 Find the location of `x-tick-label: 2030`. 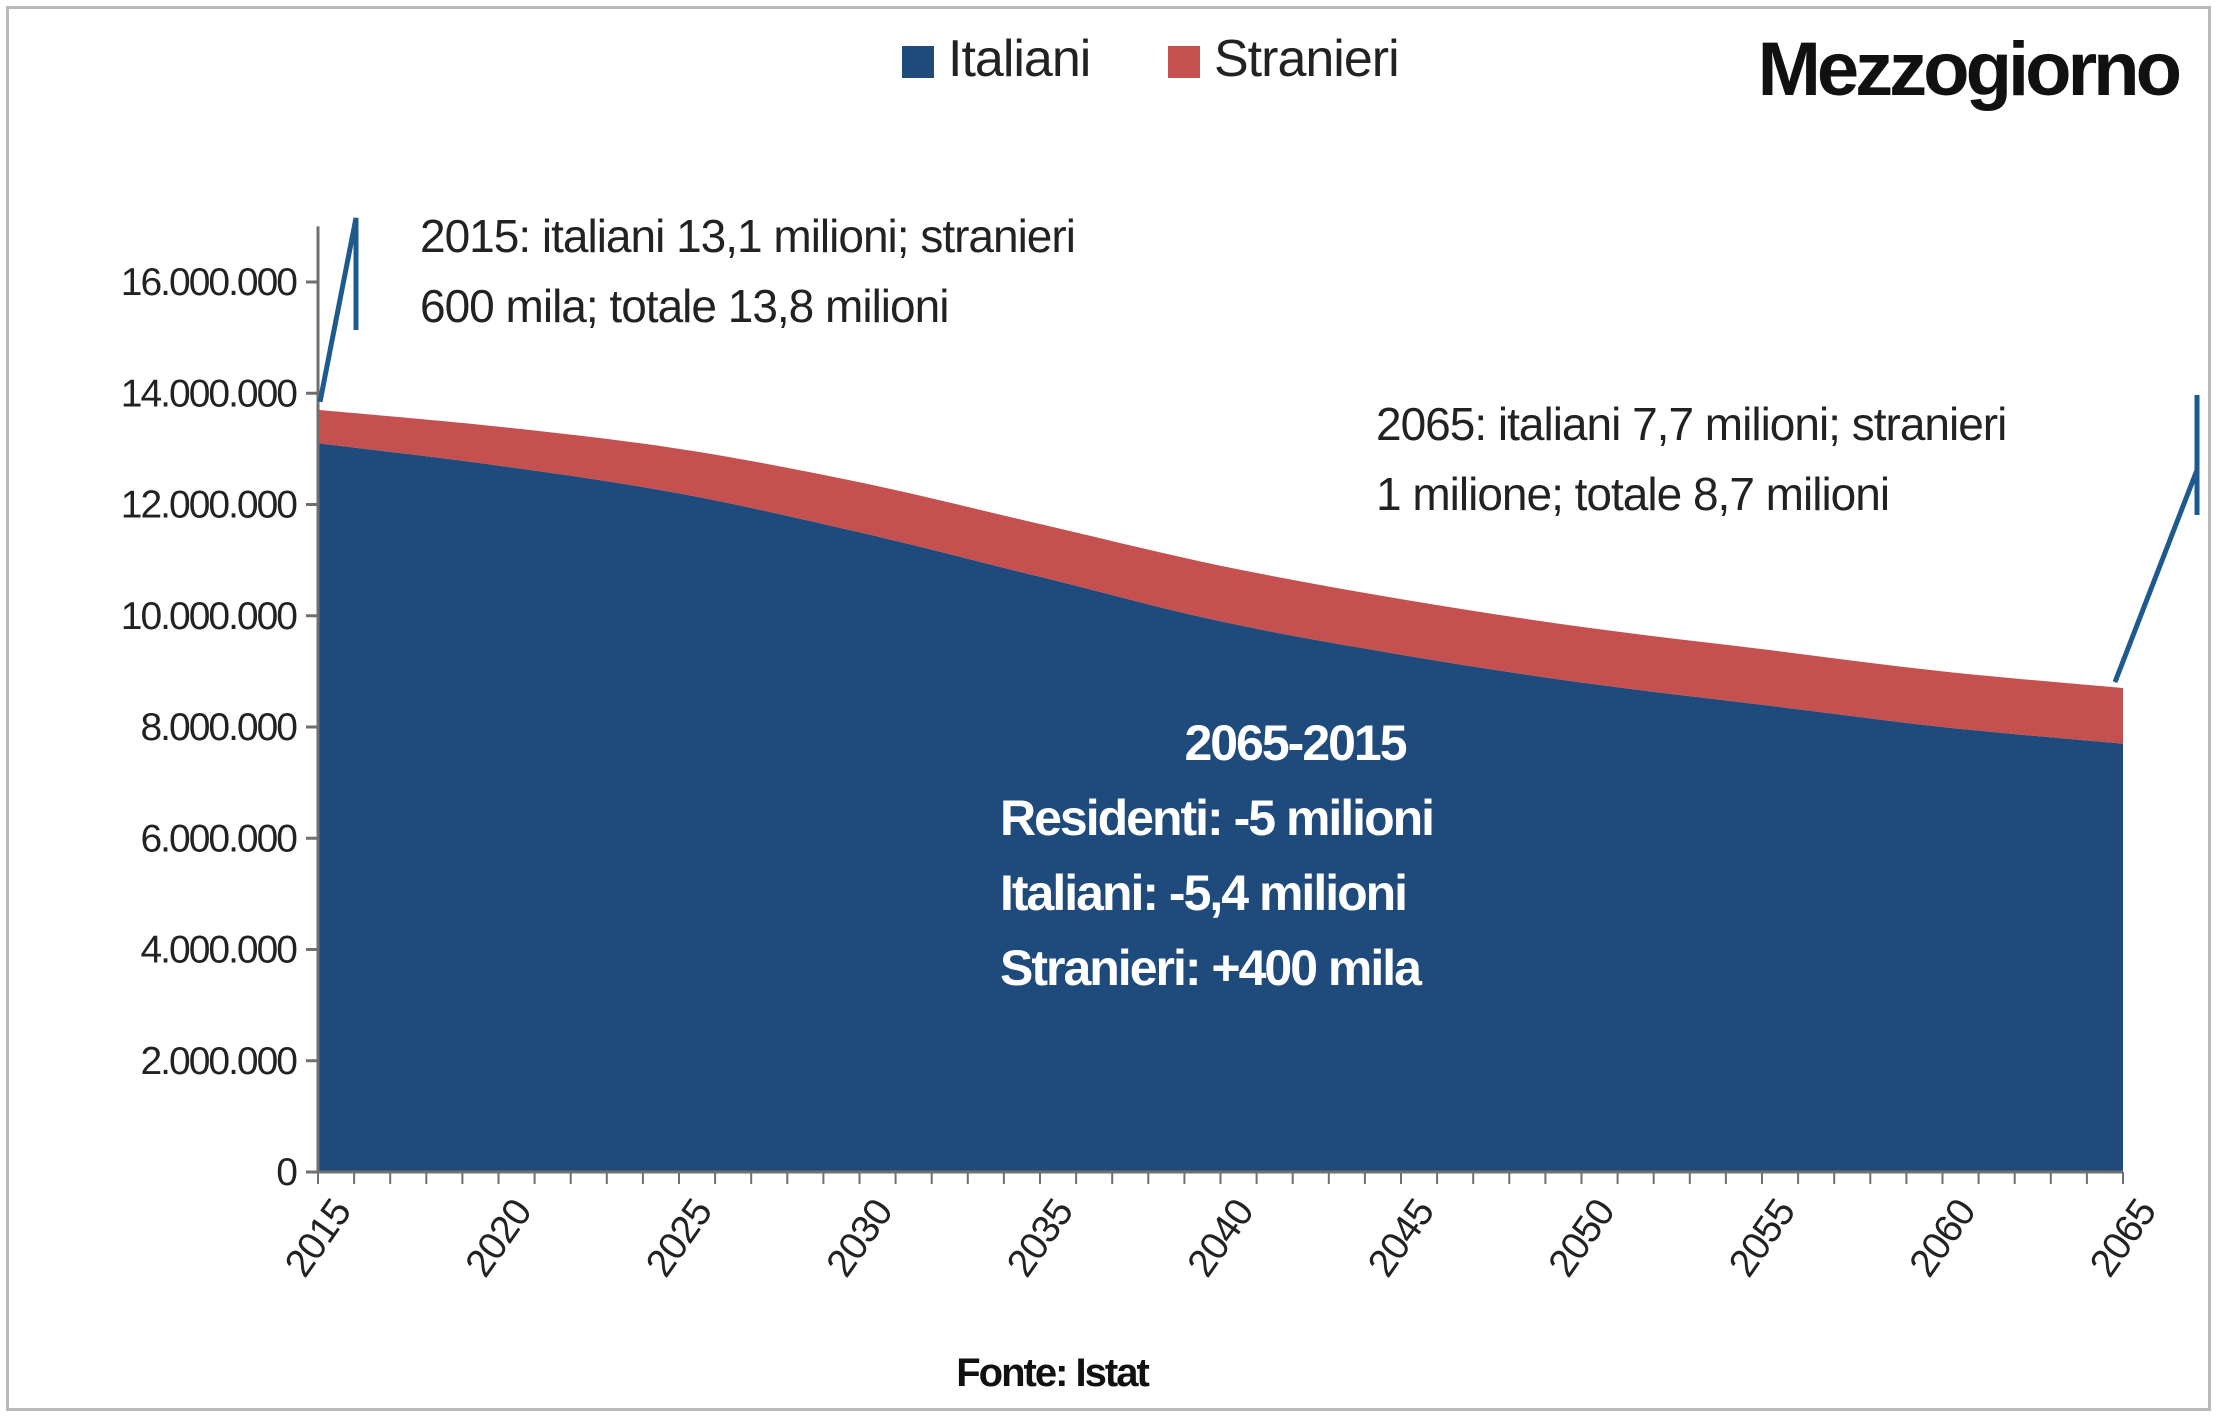

x-tick-label: 2030 is located at coordinates (859, 1238).